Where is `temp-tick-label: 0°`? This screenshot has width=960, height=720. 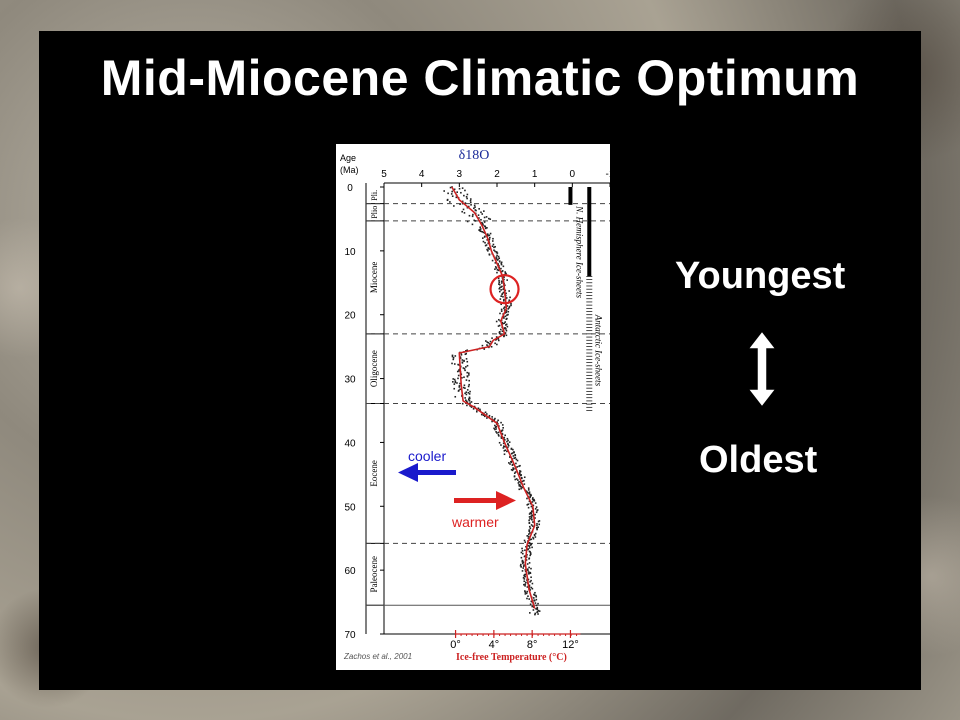 temp-tick-label: 0° is located at coordinates (455, 645).